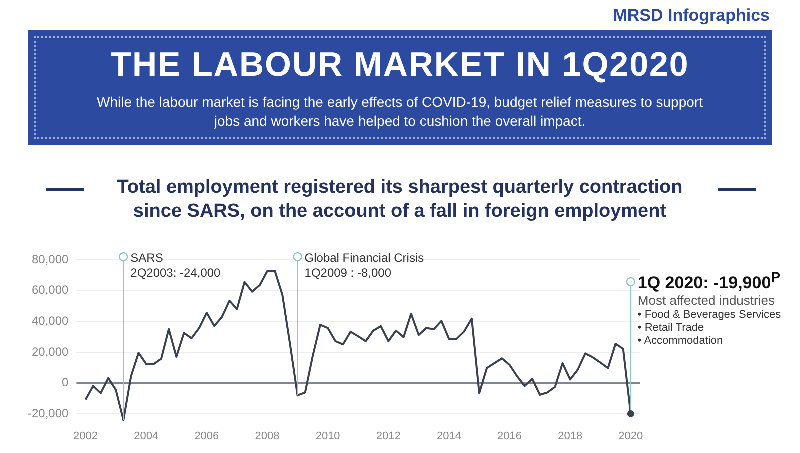 The width and height of the screenshot is (800, 453). I want to click on annotation: SARS 2Q2003: -24,000, so click(175, 266).